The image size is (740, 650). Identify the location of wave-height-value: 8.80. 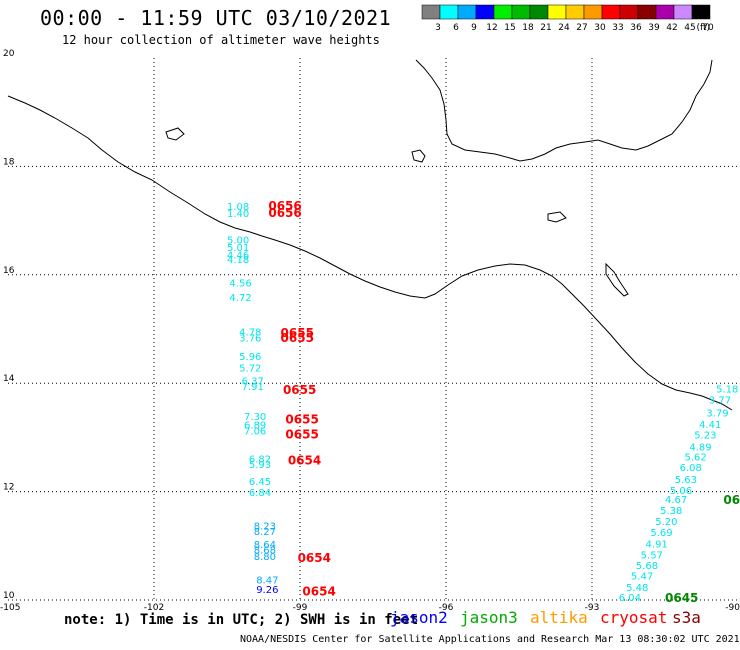
(265, 557).